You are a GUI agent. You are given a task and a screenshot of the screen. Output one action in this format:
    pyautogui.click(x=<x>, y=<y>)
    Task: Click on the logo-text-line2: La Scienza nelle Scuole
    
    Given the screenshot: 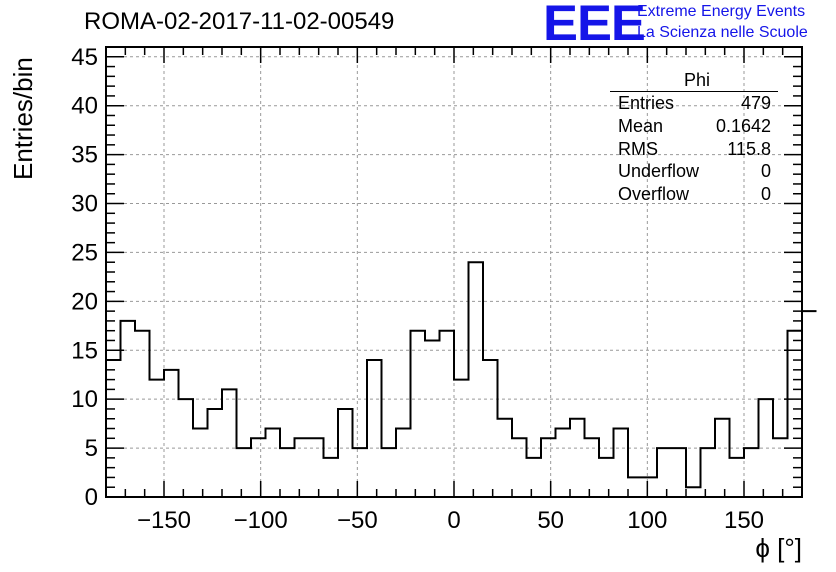 What is the action you would take?
    pyautogui.click(x=722, y=32)
    